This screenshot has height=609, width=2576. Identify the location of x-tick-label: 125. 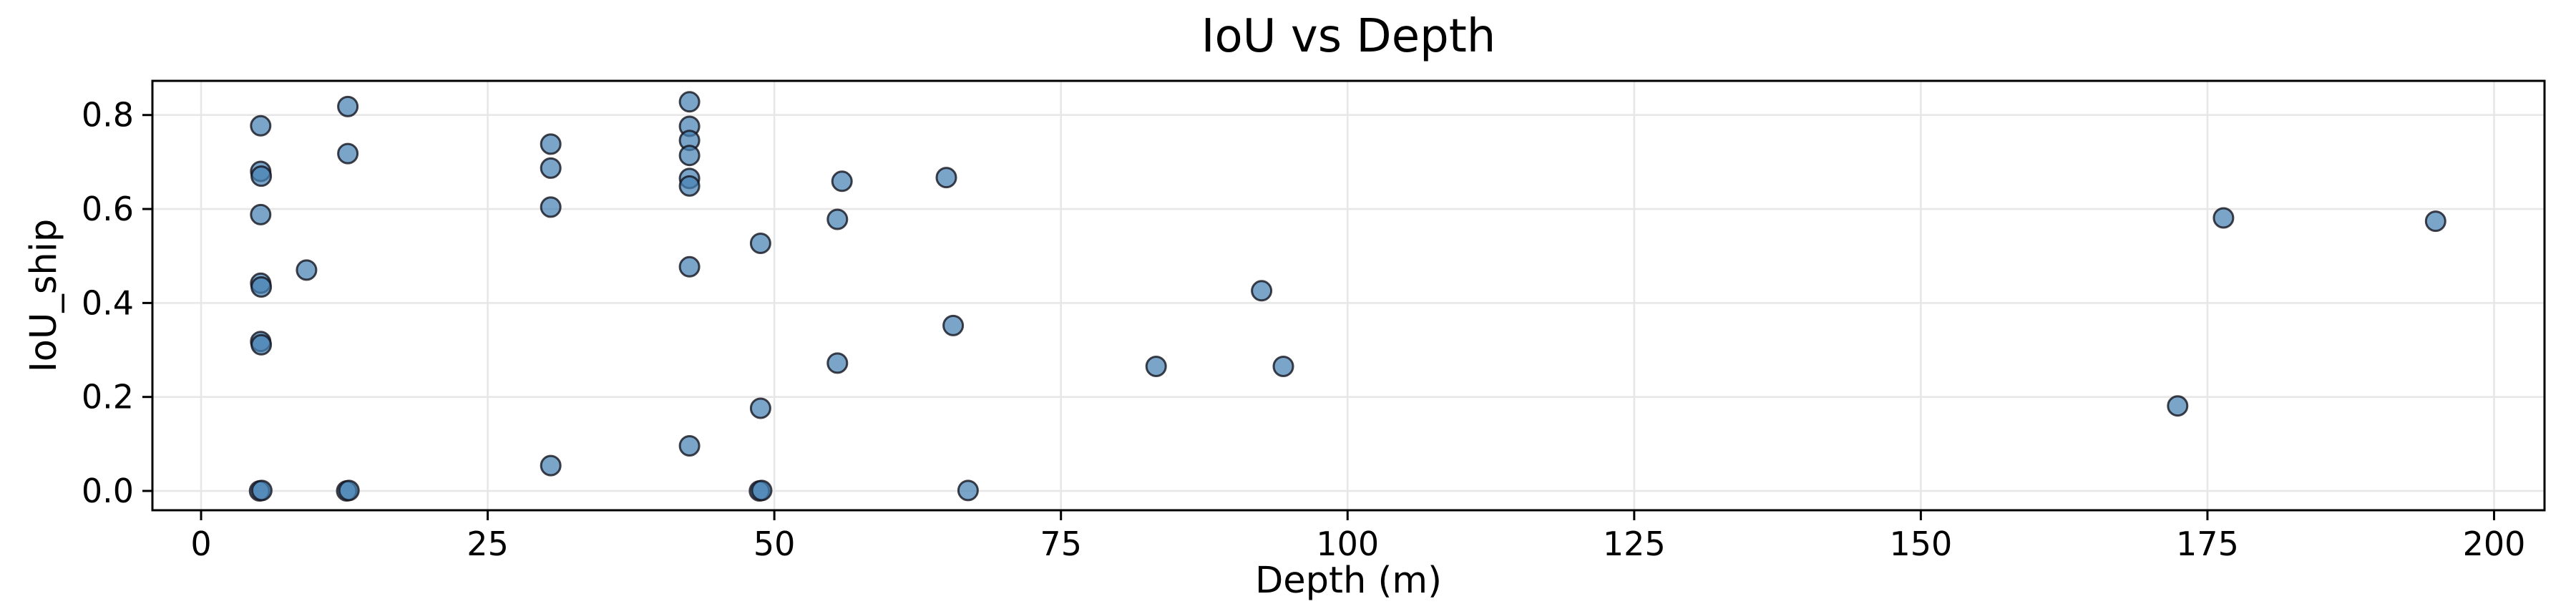
(1635, 544).